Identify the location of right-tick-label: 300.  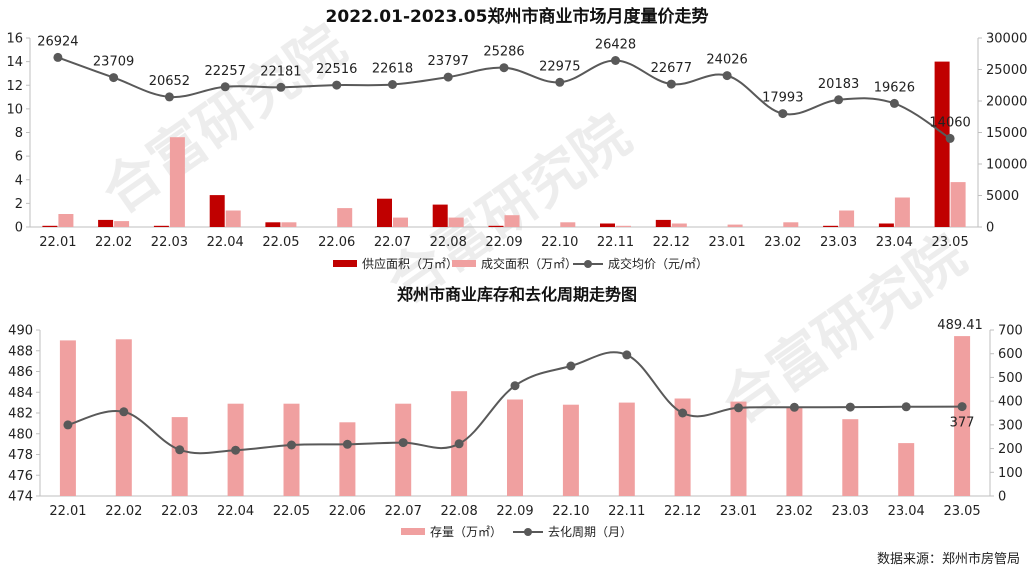
(1010, 425).